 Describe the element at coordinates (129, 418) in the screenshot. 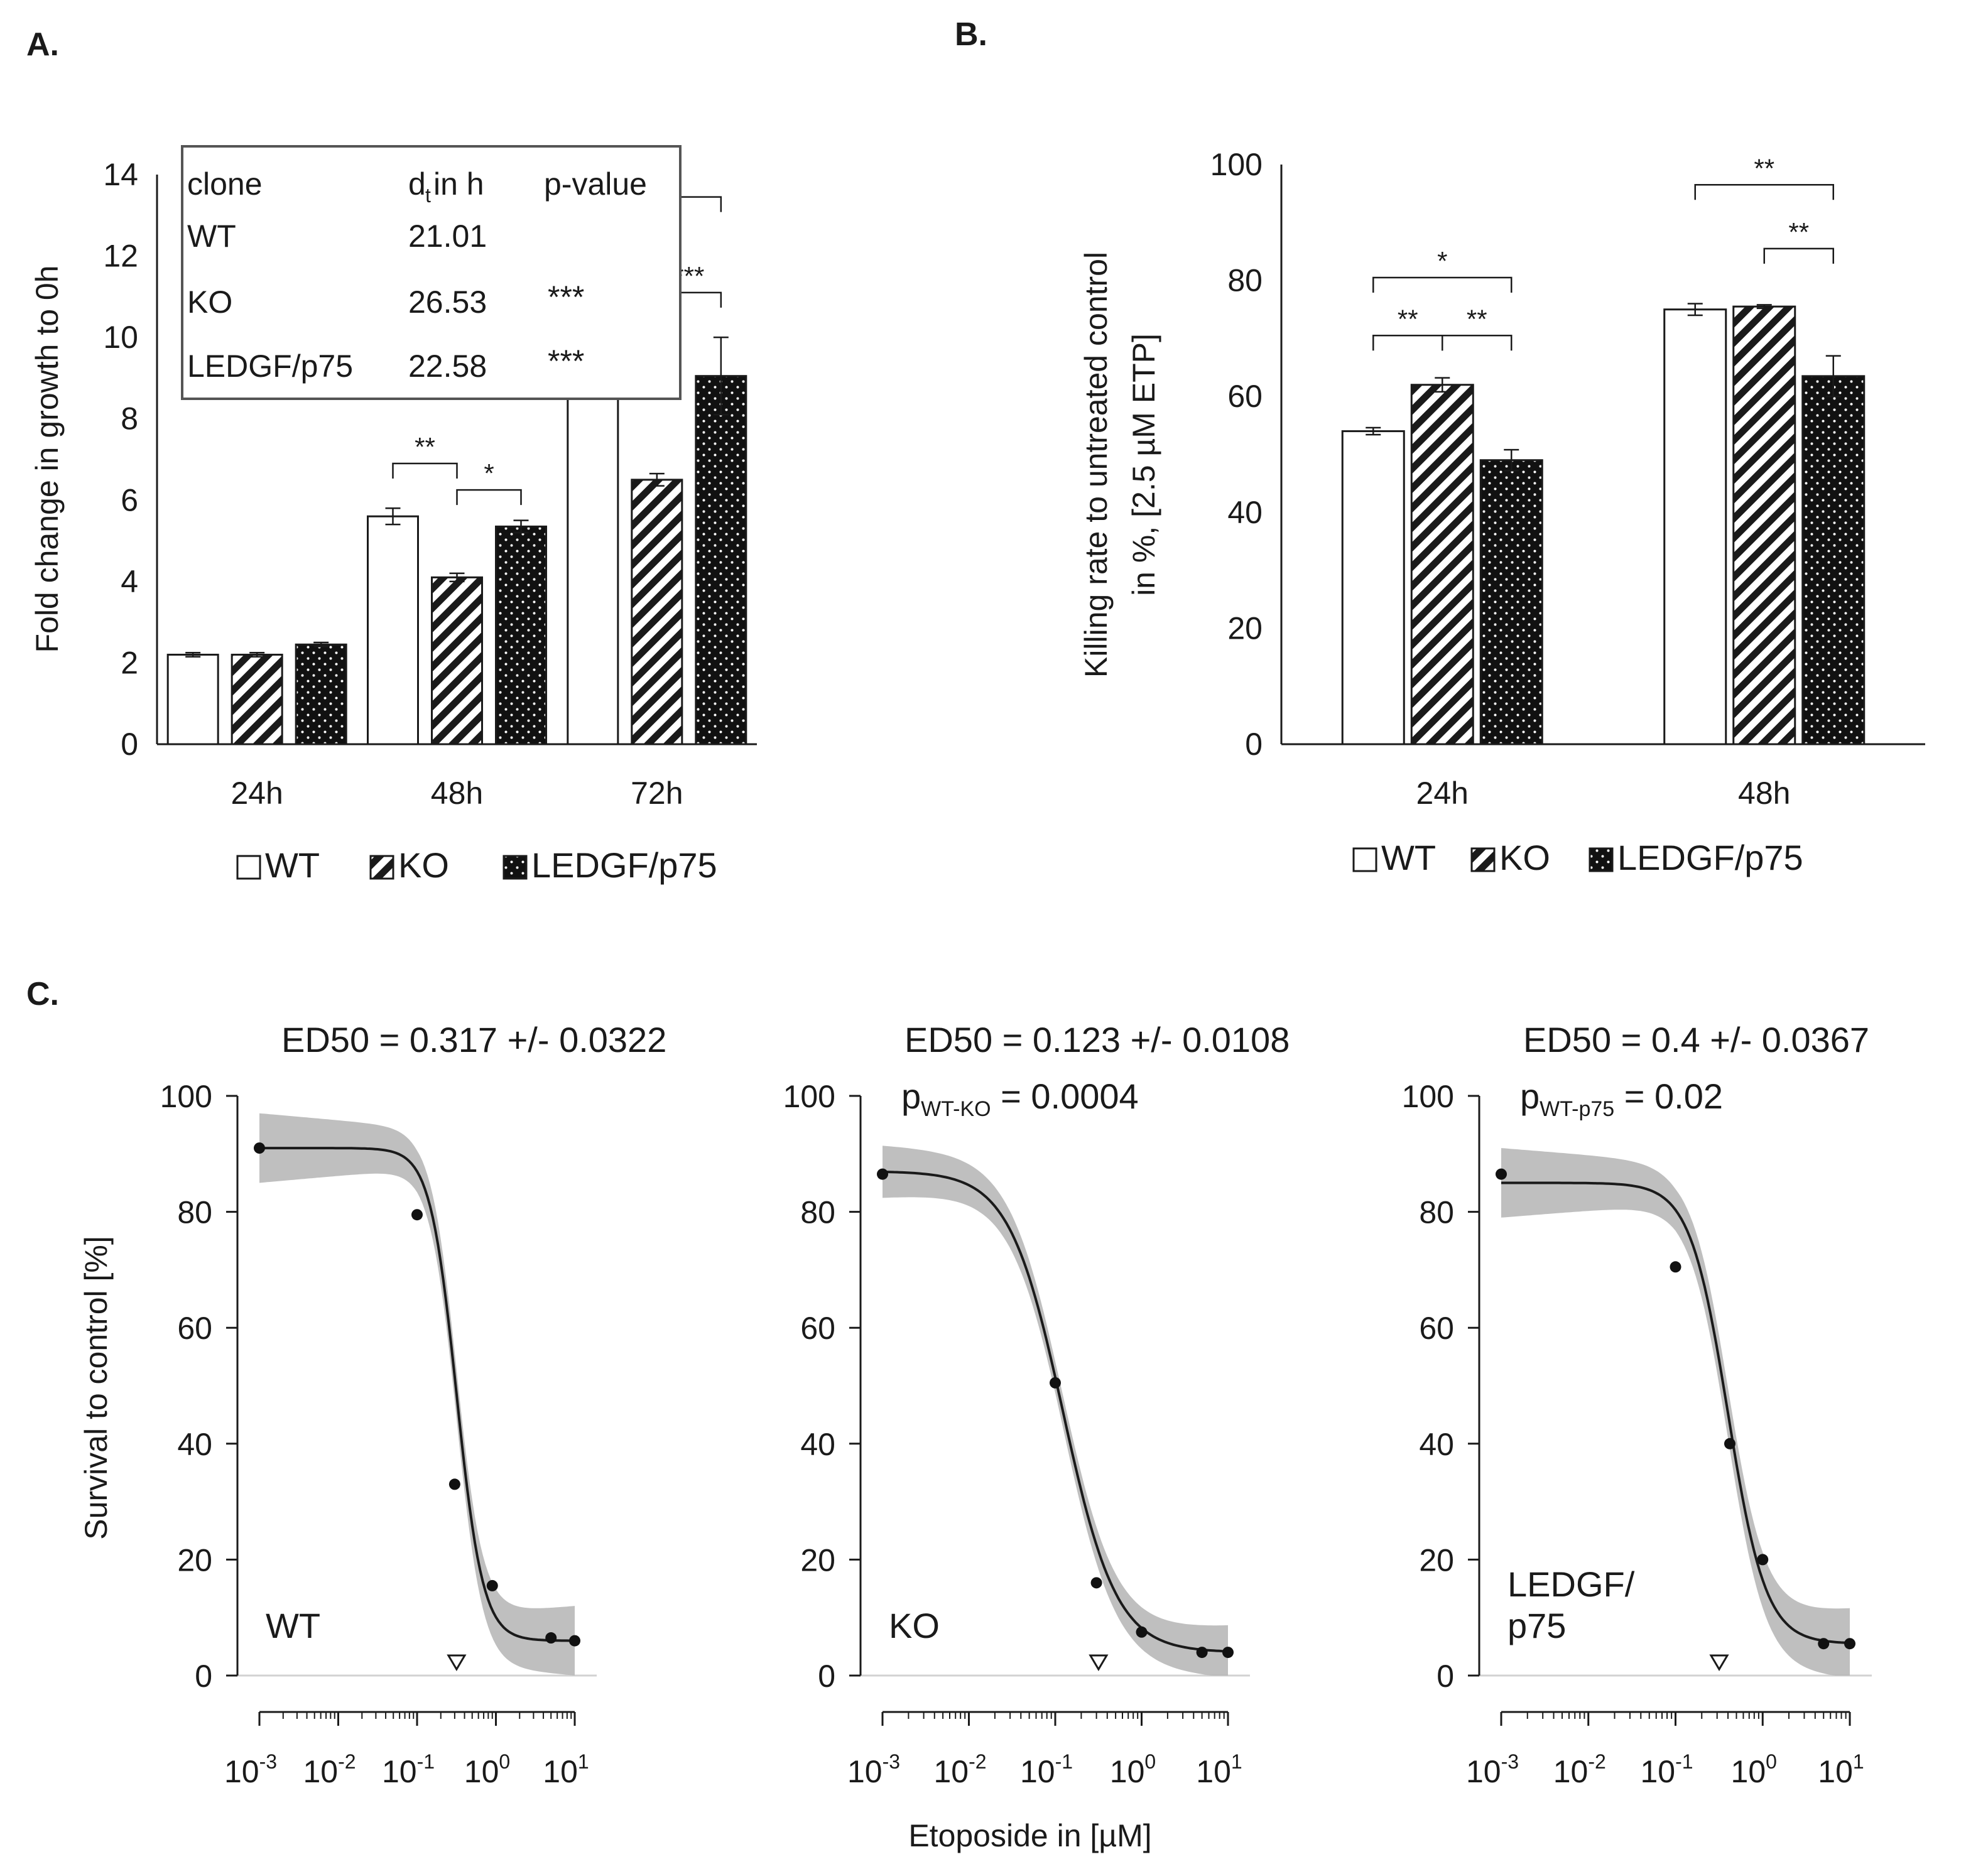

I see `y-tick-label: 8` at that location.